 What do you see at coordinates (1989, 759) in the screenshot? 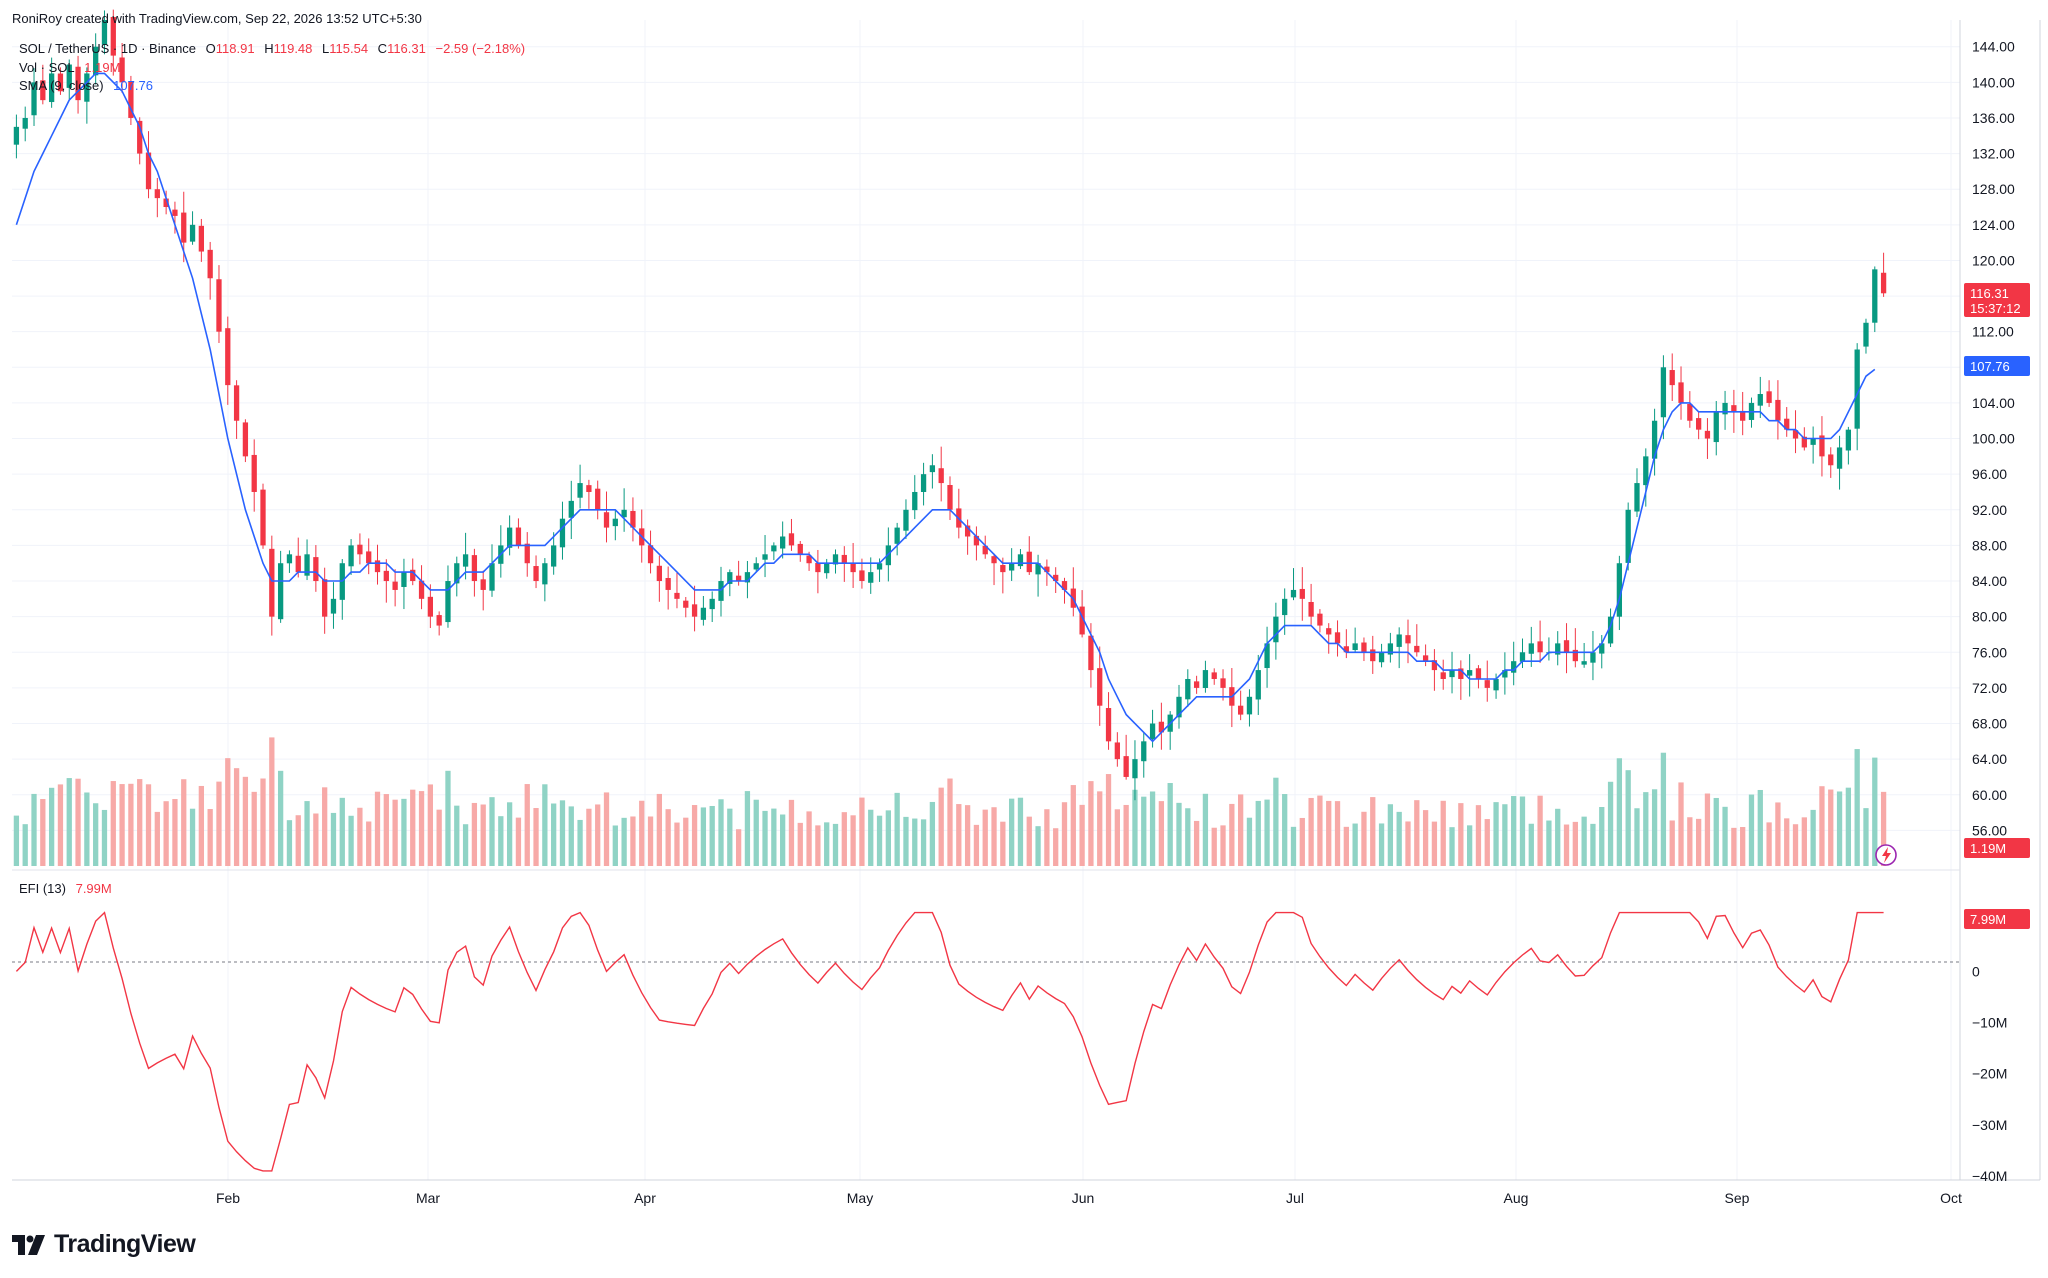
I see `price-tick-20: 64.00` at bounding box center [1989, 759].